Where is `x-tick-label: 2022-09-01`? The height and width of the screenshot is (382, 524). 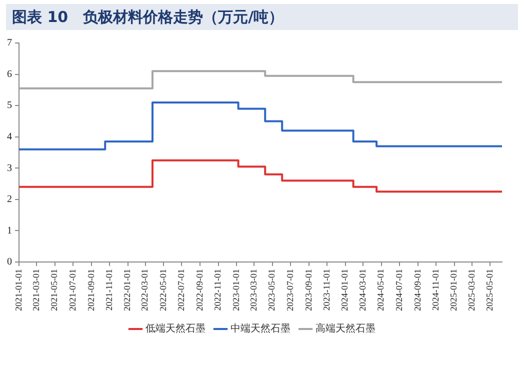
x-tick-label: 2022-09-01 is located at coordinates (199, 290).